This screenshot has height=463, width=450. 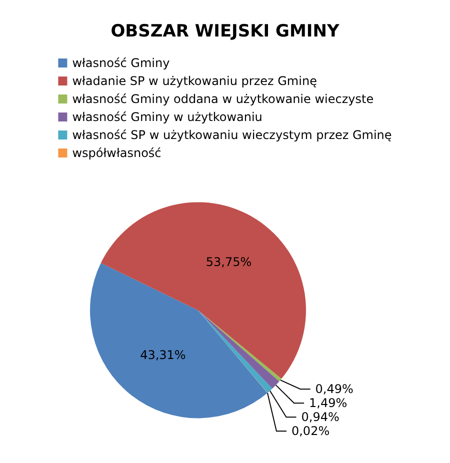 What do you see at coordinates (223, 99) in the screenshot?
I see `legend-label: własność Gminy oddana w użytkowanie wieczyste` at bounding box center [223, 99].